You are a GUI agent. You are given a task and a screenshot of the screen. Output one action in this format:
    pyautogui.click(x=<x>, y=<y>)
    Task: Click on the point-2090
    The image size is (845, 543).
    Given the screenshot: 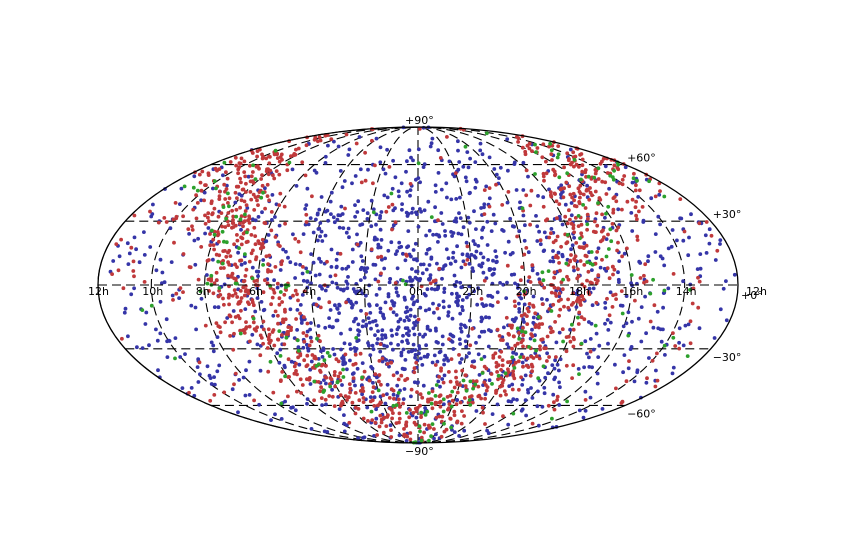 What is the action you would take?
    pyautogui.click(x=501, y=370)
    